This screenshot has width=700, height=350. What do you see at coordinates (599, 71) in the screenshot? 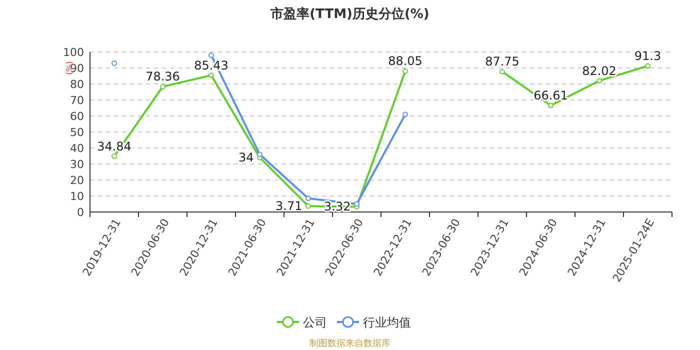
I see `text: 82.02` at bounding box center [599, 71].